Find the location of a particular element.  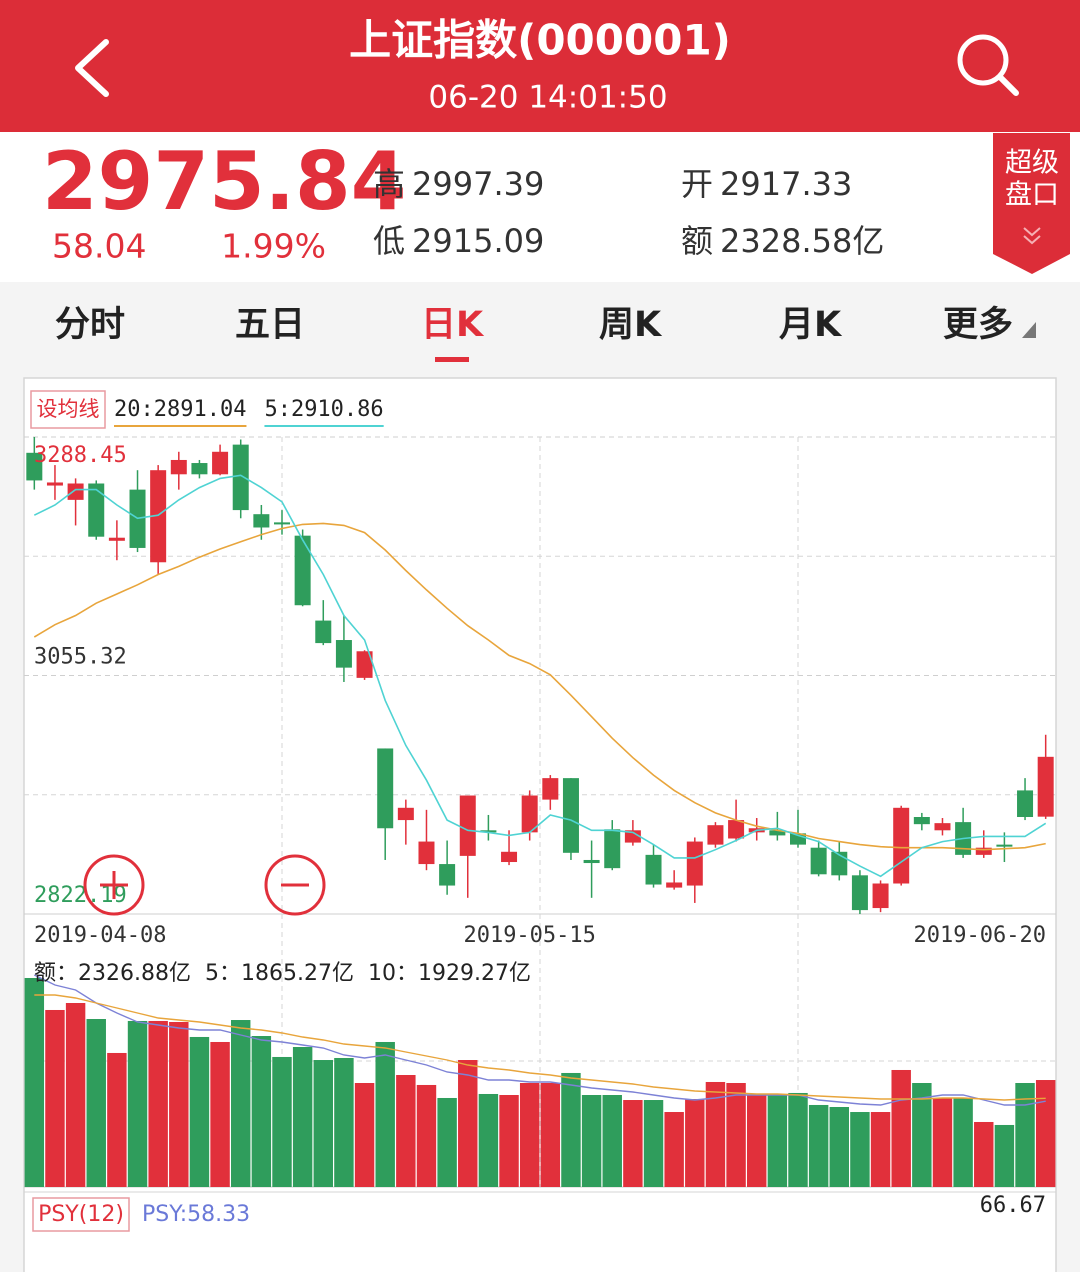

search-handle is located at coordinates (1008, 85).